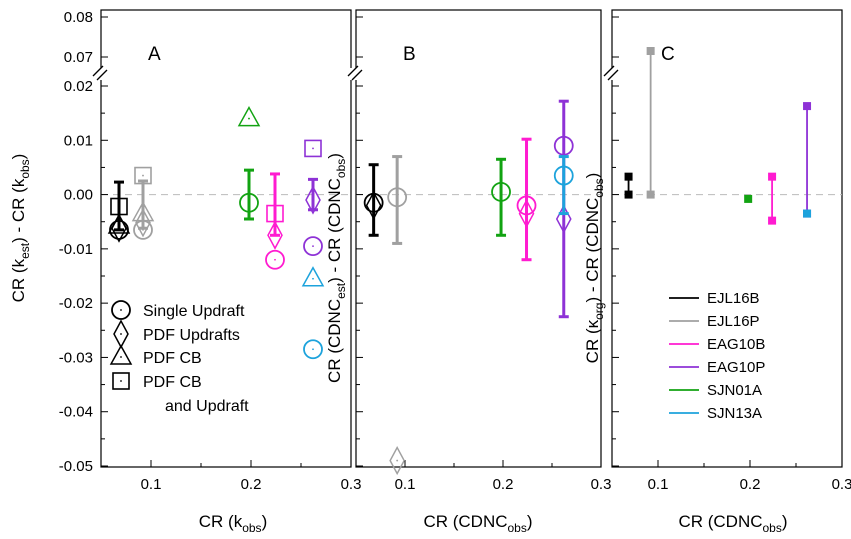  What do you see at coordinates (409, 54) in the screenshot?
I see `panel-label-b: B` at bounding box center [409, 54].